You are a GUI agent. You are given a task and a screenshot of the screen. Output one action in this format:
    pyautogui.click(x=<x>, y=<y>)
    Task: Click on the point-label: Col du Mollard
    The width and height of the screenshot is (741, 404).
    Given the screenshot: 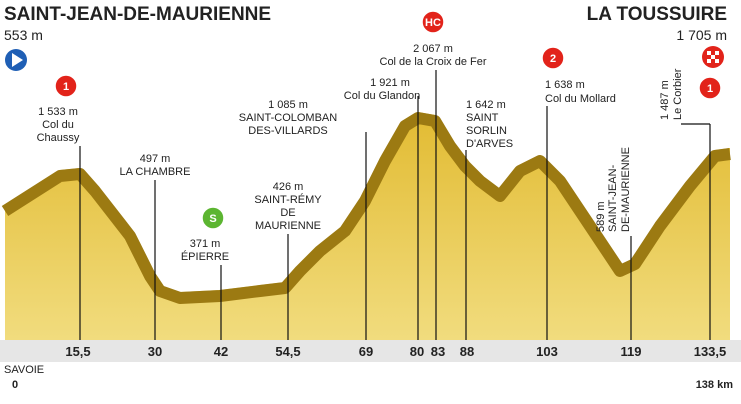 What is the action you would take?
    pyautogui.click(x=580, y=99)
    